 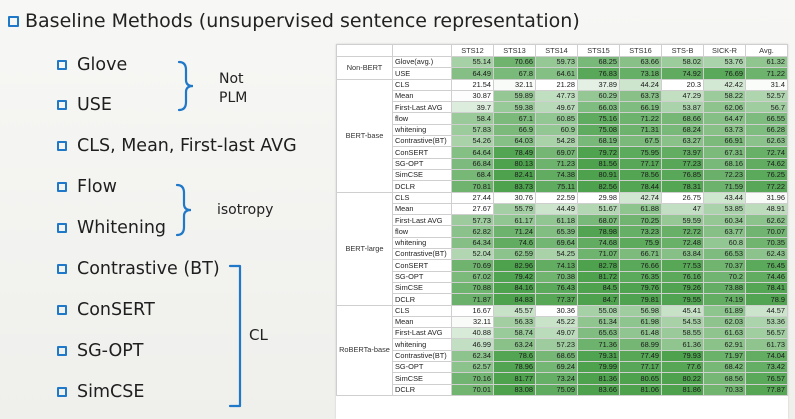 I want to click on score-cell: 71.97, so click(x=724, y=356).